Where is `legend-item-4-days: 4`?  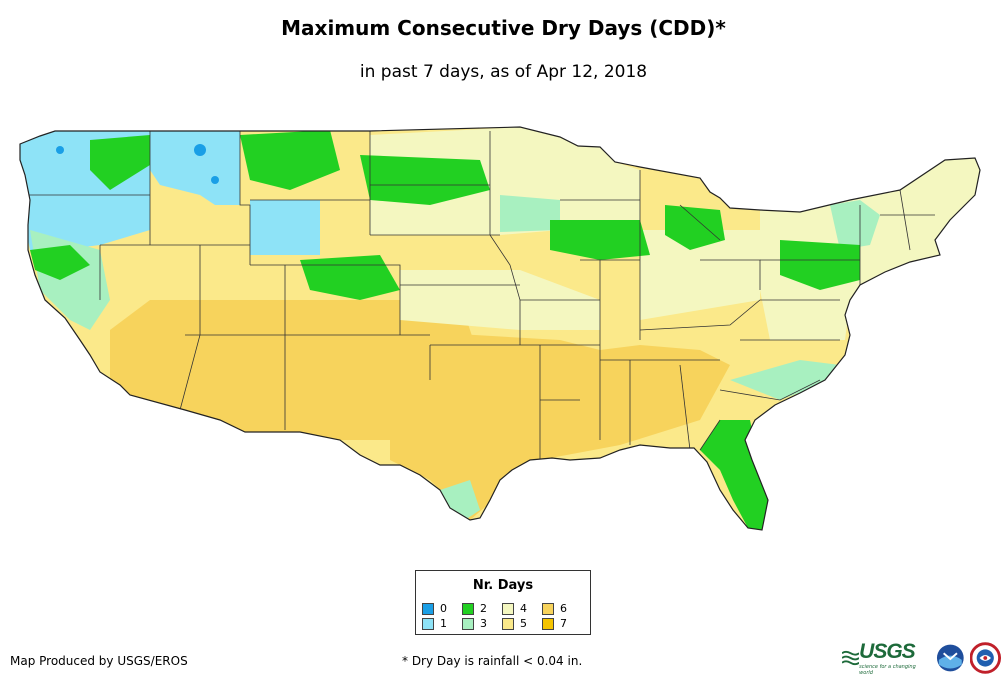
legend-item-4-days: 4 is located at coordinates (514, 608).